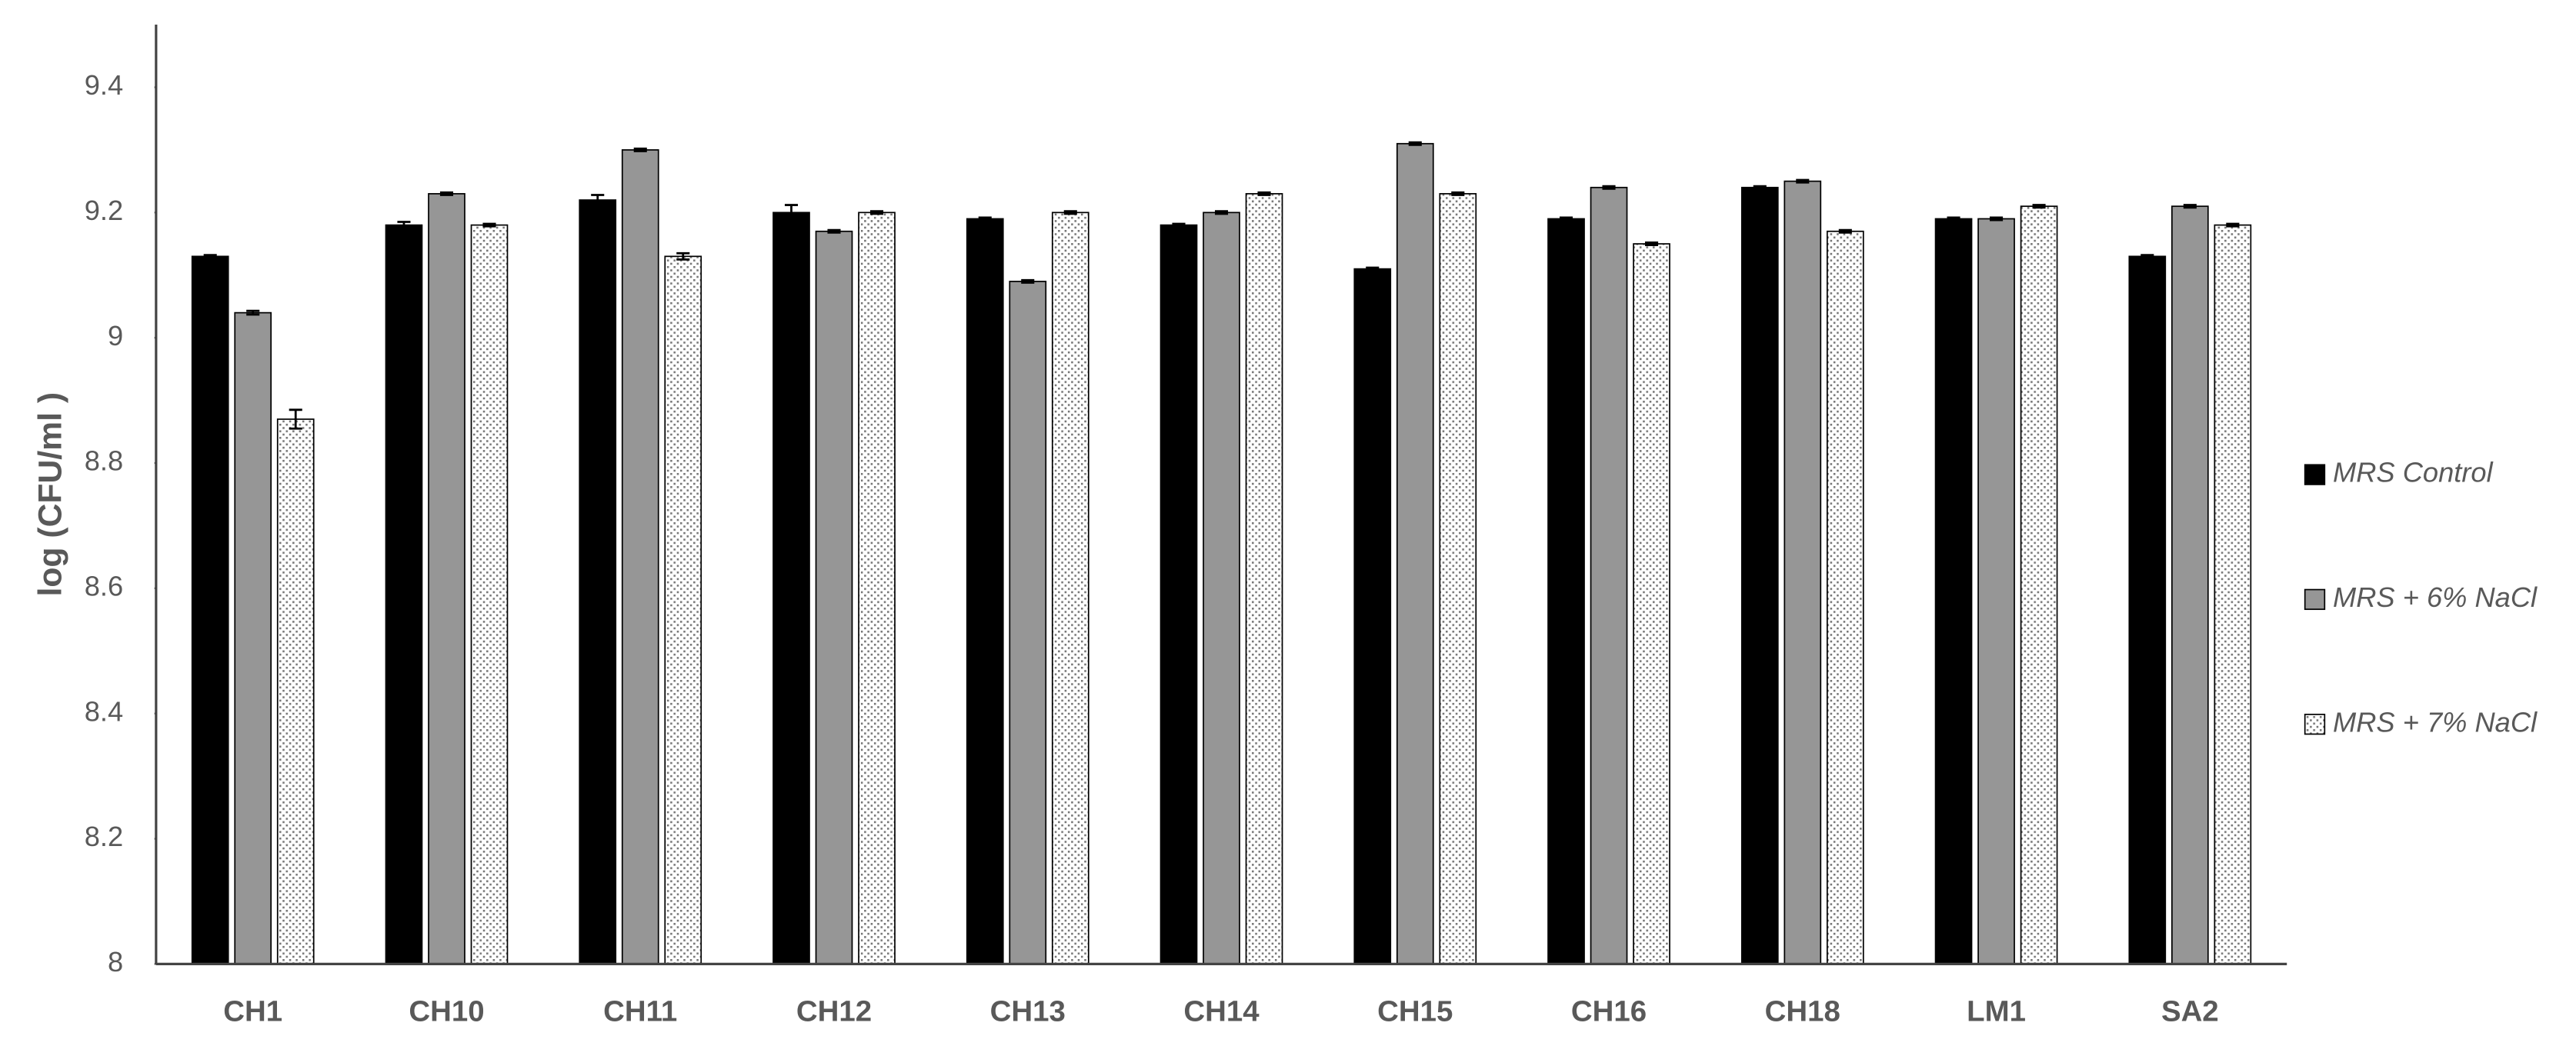  I want to click on x-tick-label: CH14, so click(1222, 1011).